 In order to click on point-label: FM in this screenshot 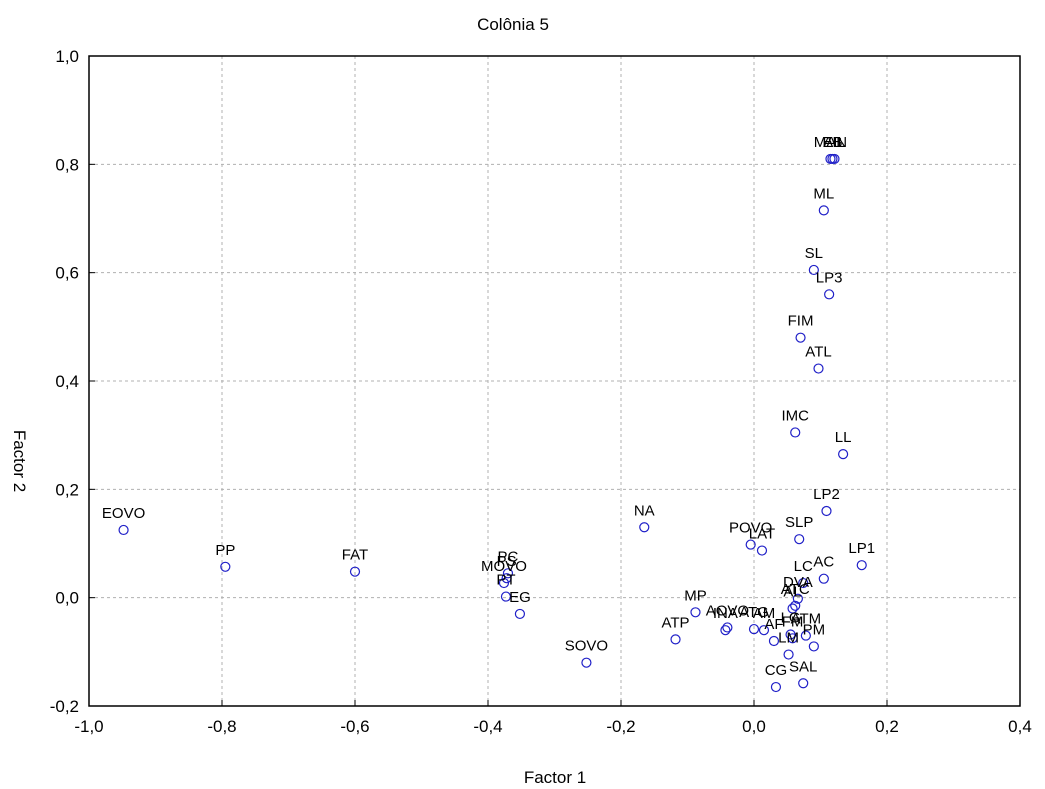, I will do `click(793, 621)`.